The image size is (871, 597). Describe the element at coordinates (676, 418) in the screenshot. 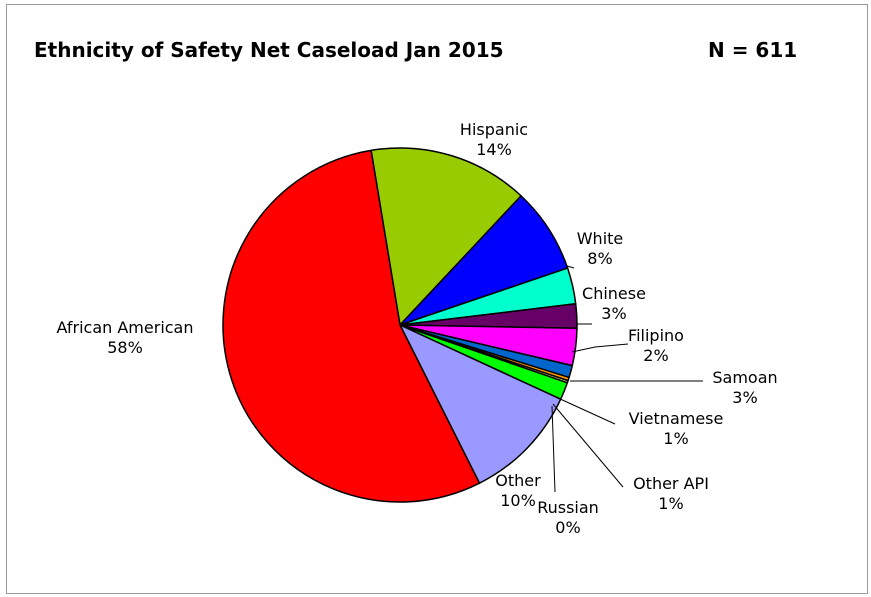

I see `slice-label-vietnamese: Vietnamese` at that location.